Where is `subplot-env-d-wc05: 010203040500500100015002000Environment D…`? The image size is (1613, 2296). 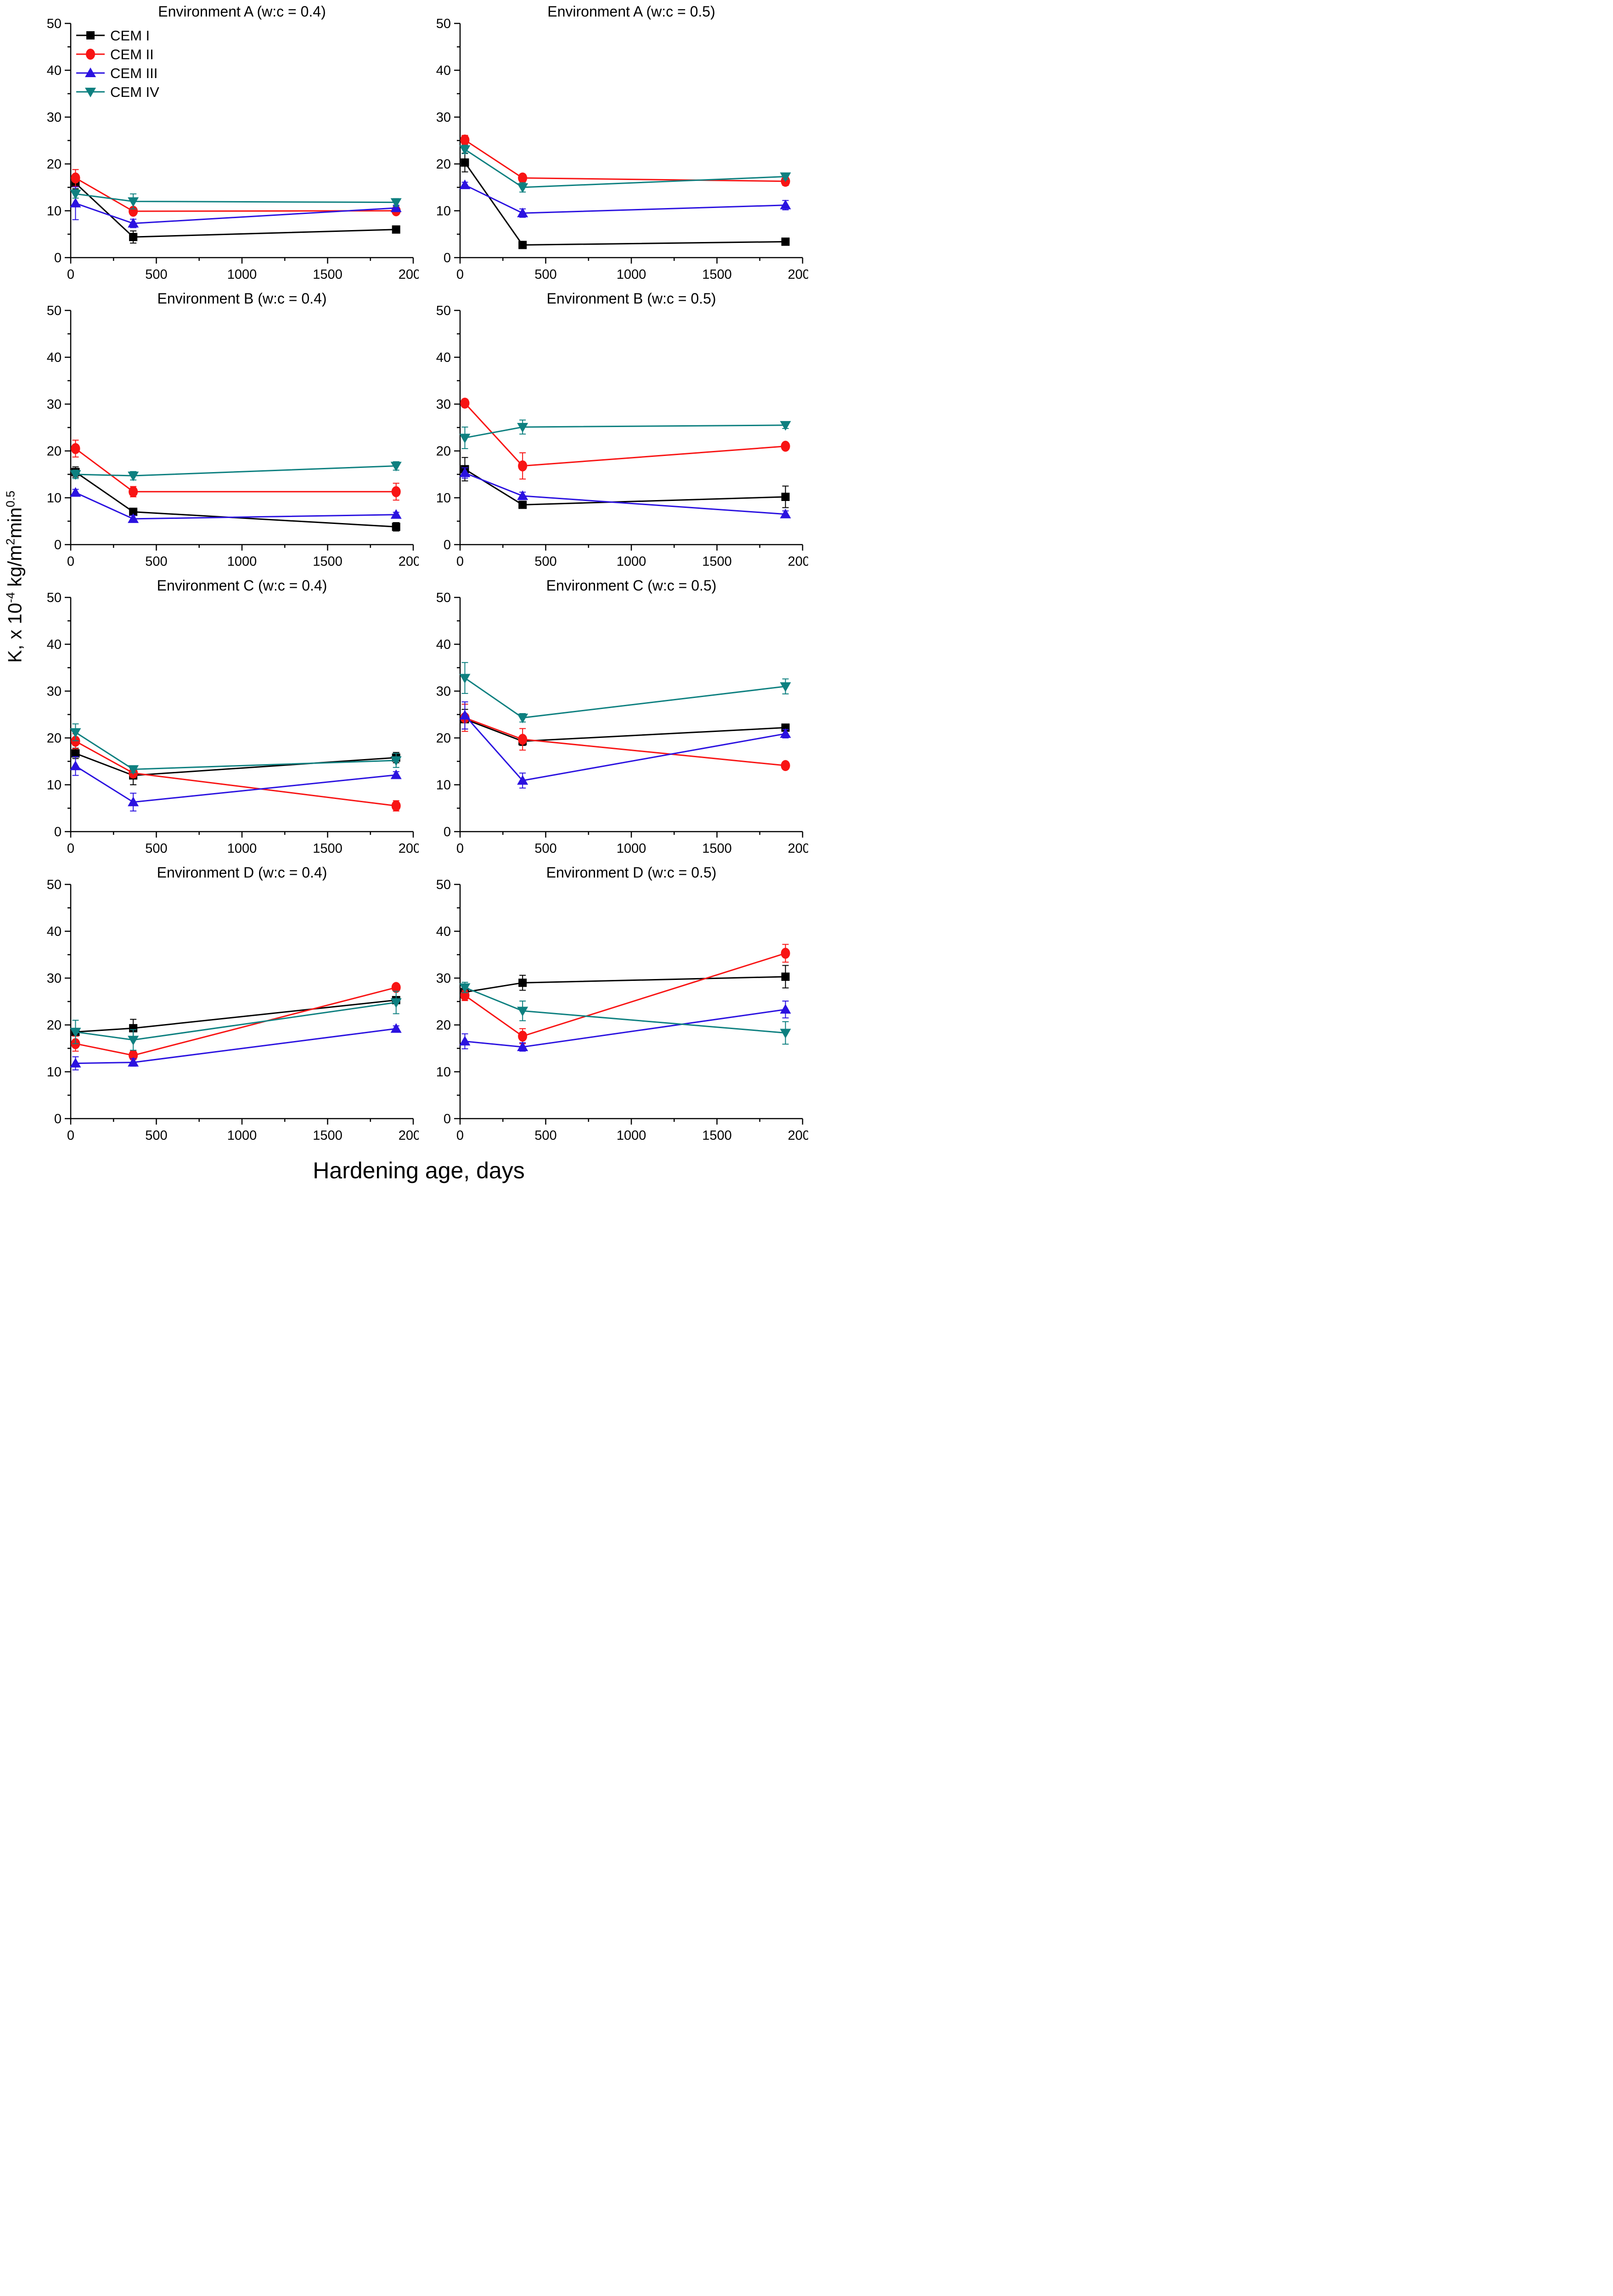 subplot-env-d-wc05: 010203040500500100015002000Environment D… is located at coordinates (622, 1003).